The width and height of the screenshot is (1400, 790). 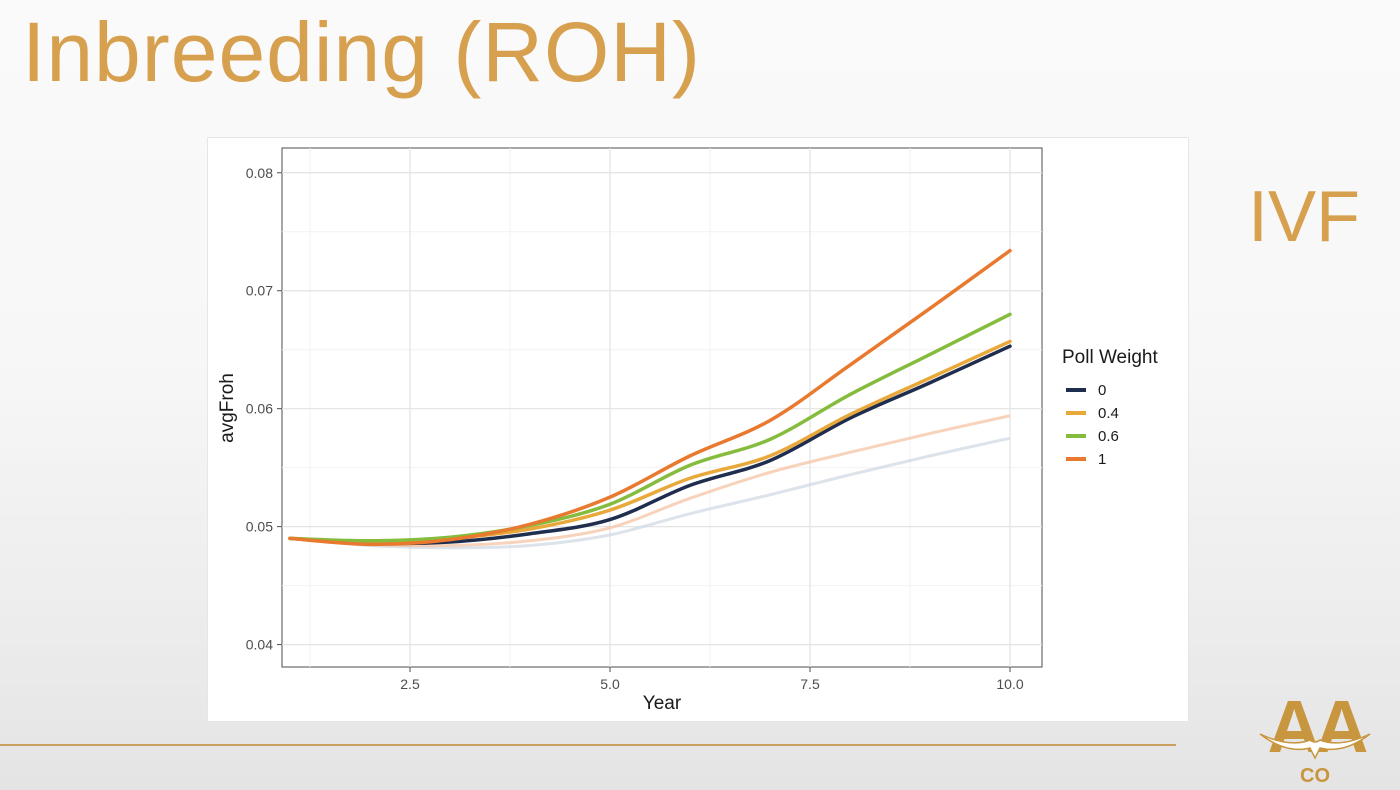 What do you see at coordinates (1009, 684) in the screenshot?
I see `x-tick-label: 10.0` at bounding box center [1009, 684].